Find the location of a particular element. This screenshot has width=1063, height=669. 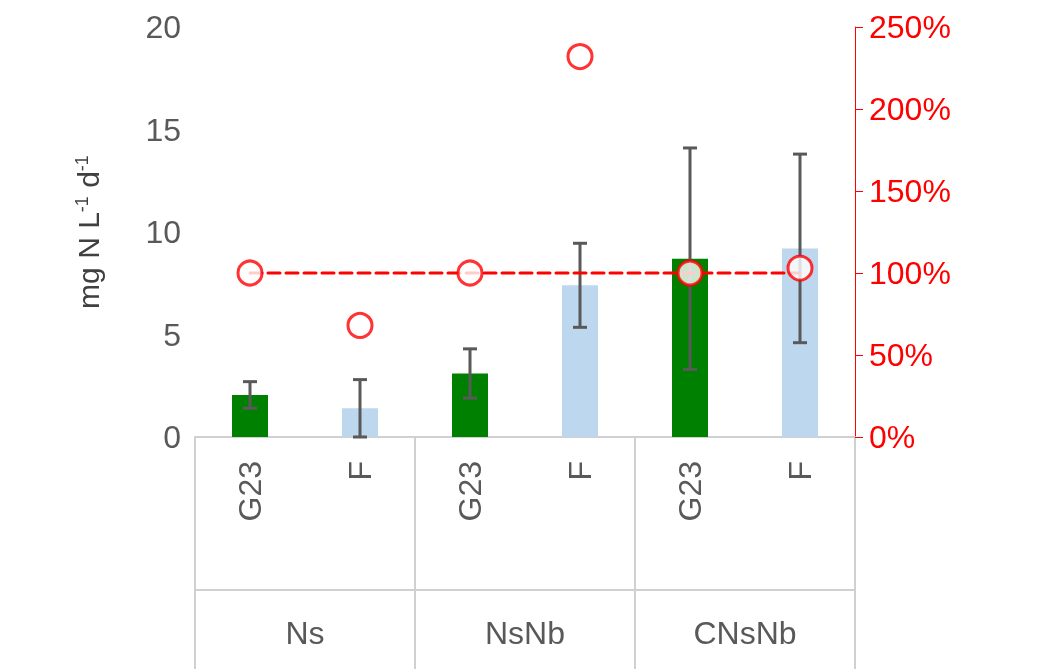

y-tick-label: 10 is located at coordinates (163, 232).